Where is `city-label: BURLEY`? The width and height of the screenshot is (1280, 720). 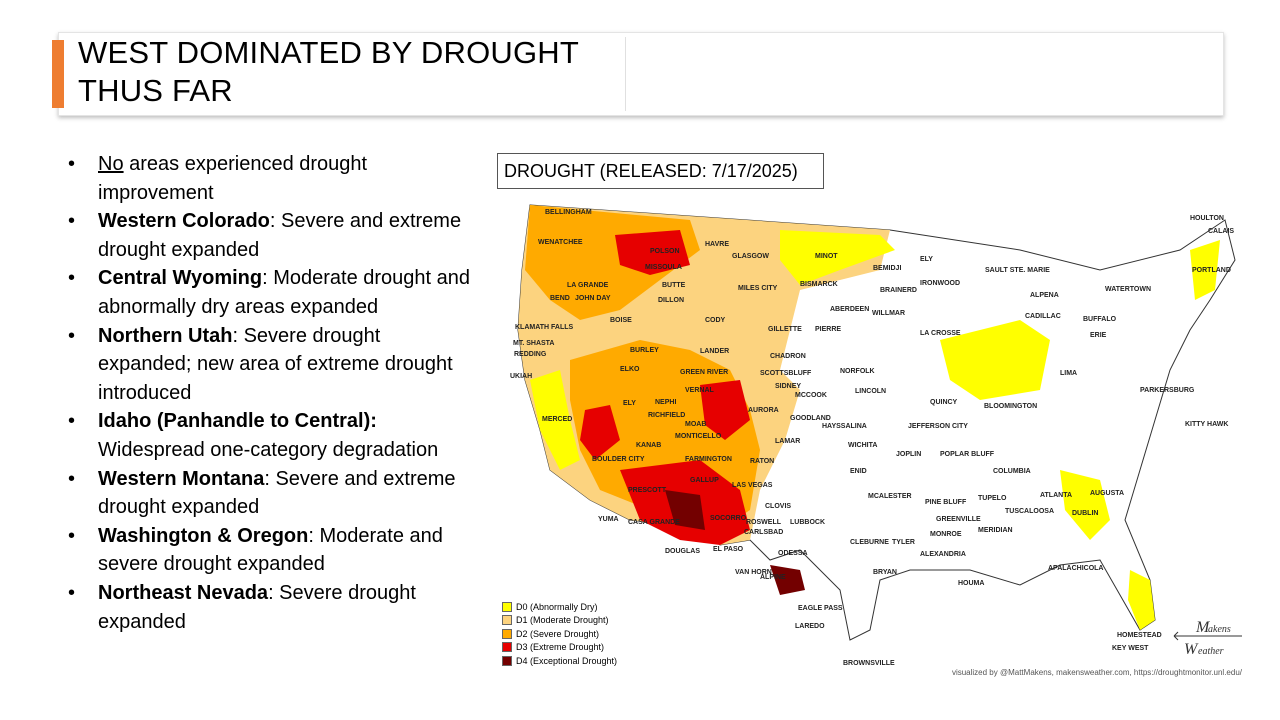
city-label: BURLEY is located at coordinates (644, 350).